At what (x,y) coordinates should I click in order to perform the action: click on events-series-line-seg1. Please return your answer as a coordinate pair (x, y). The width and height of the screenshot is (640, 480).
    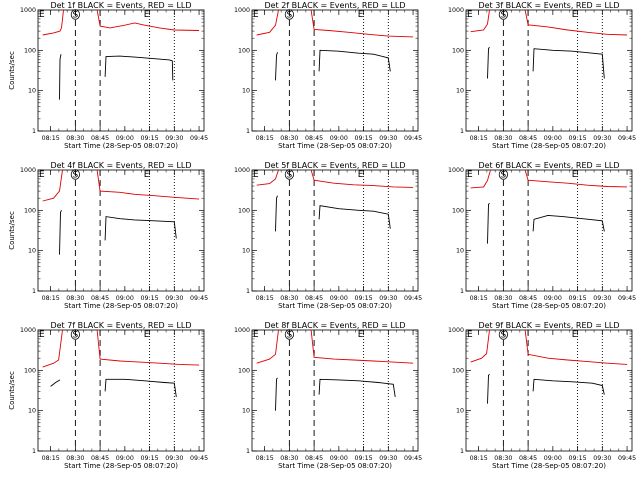
    Looking at the image, I should click on (276, 213).